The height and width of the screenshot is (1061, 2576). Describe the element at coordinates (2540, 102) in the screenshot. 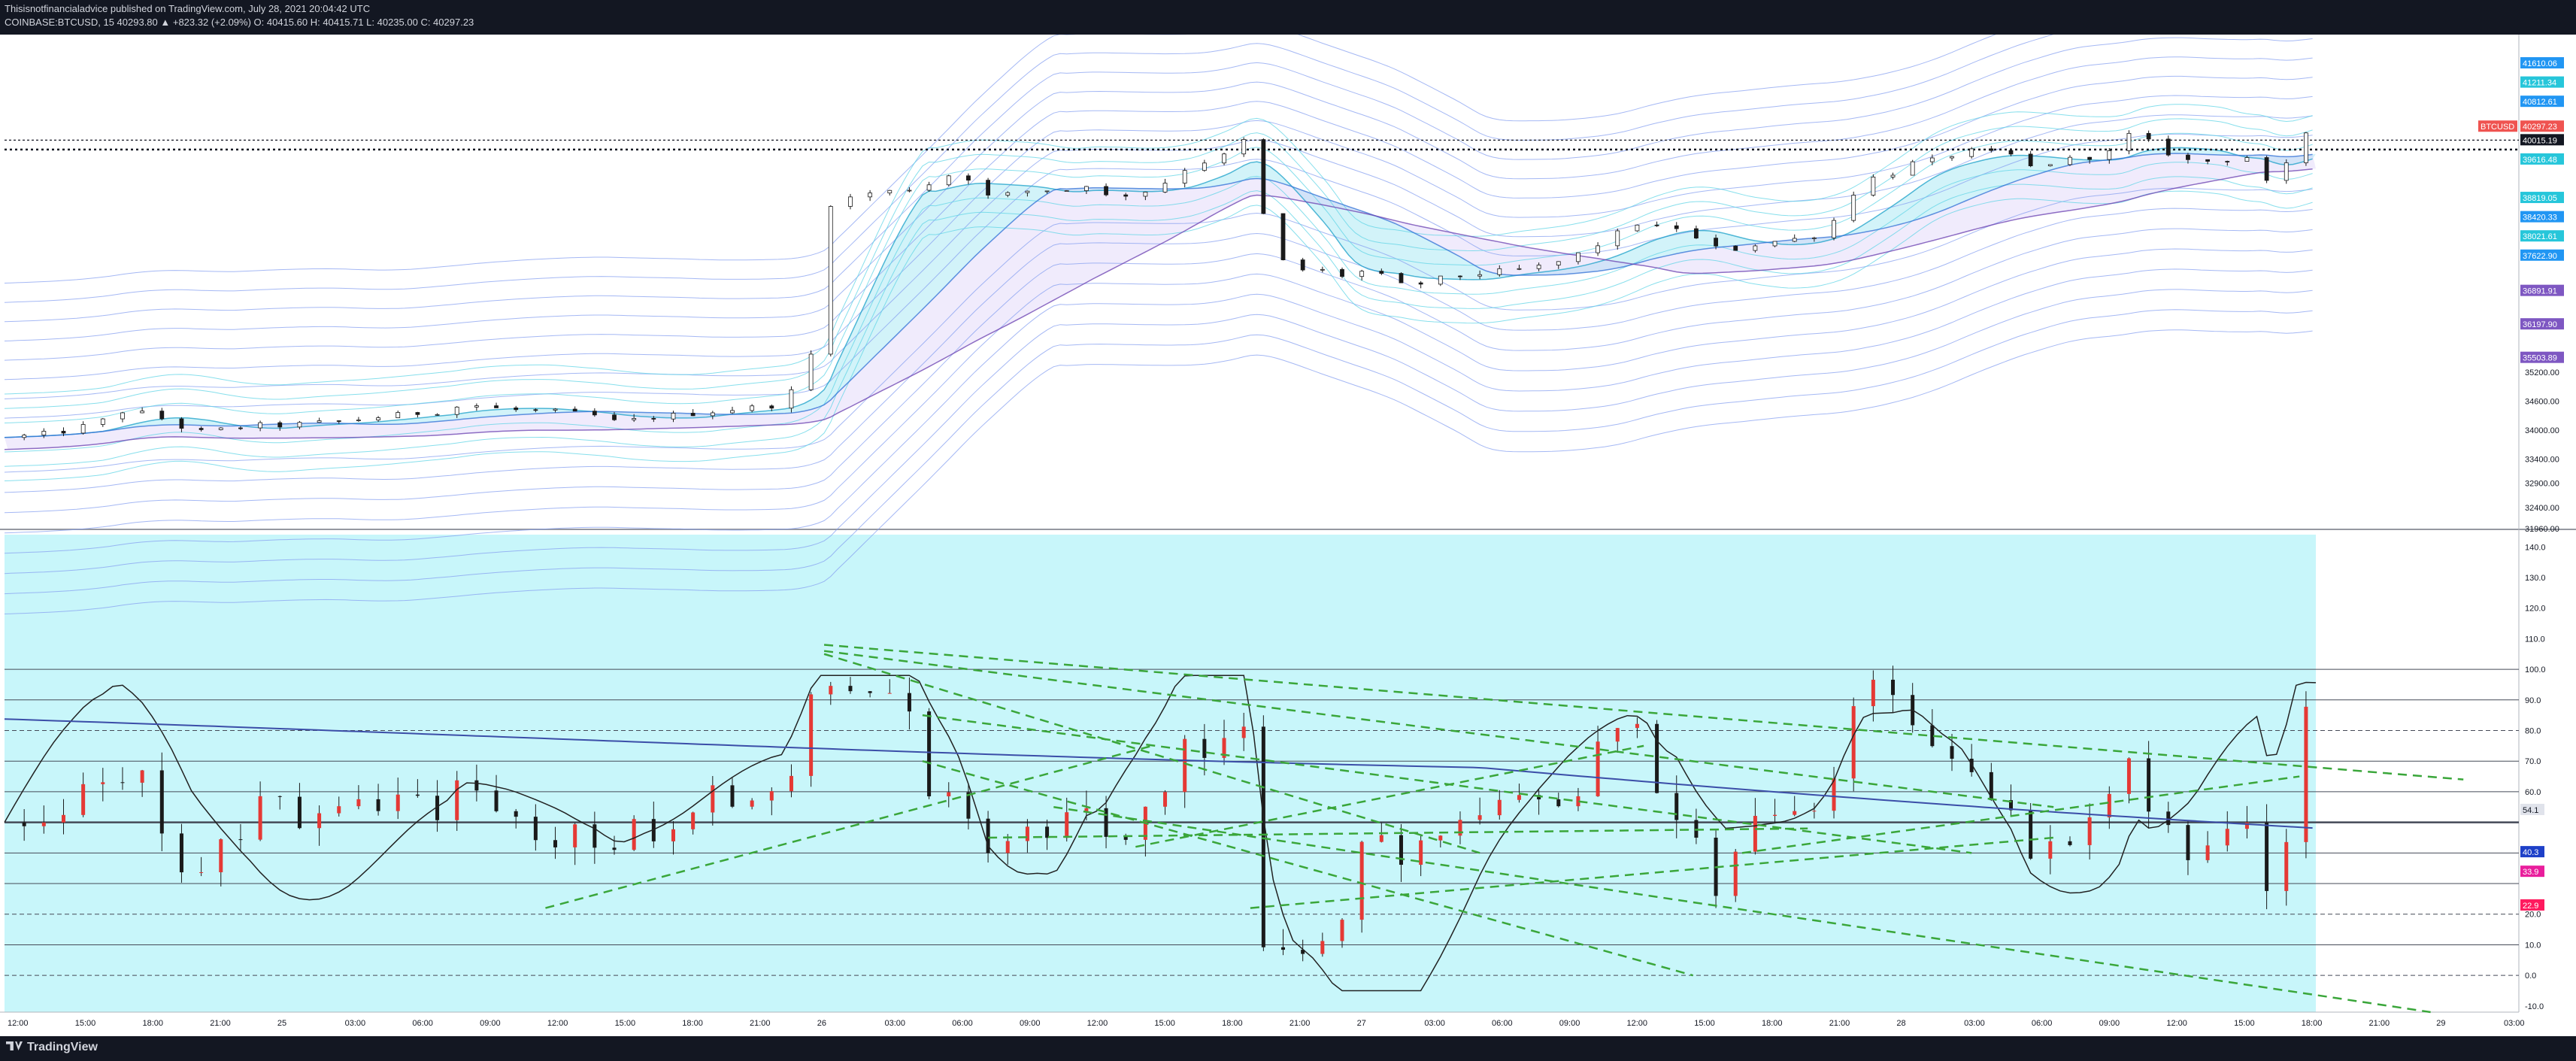

I see `price-label: 40812.61` at that location.